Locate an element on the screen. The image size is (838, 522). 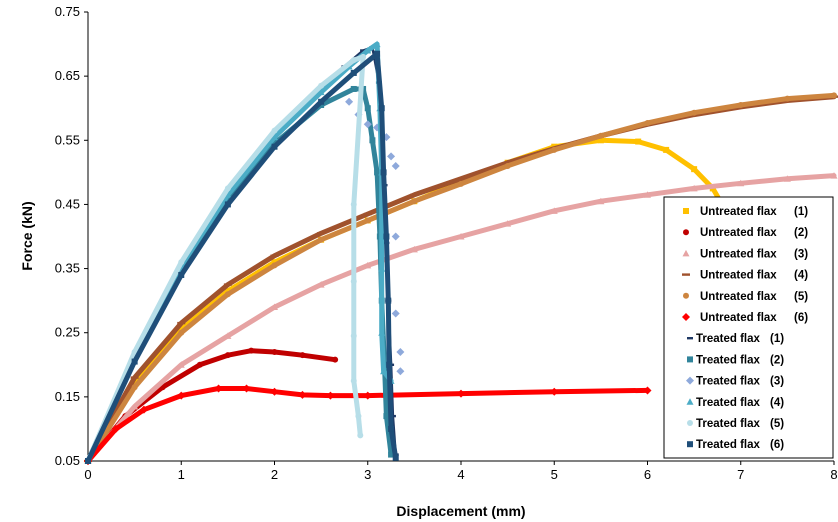
y-tick-label: 0.05 is located at coordinates (67, 460).